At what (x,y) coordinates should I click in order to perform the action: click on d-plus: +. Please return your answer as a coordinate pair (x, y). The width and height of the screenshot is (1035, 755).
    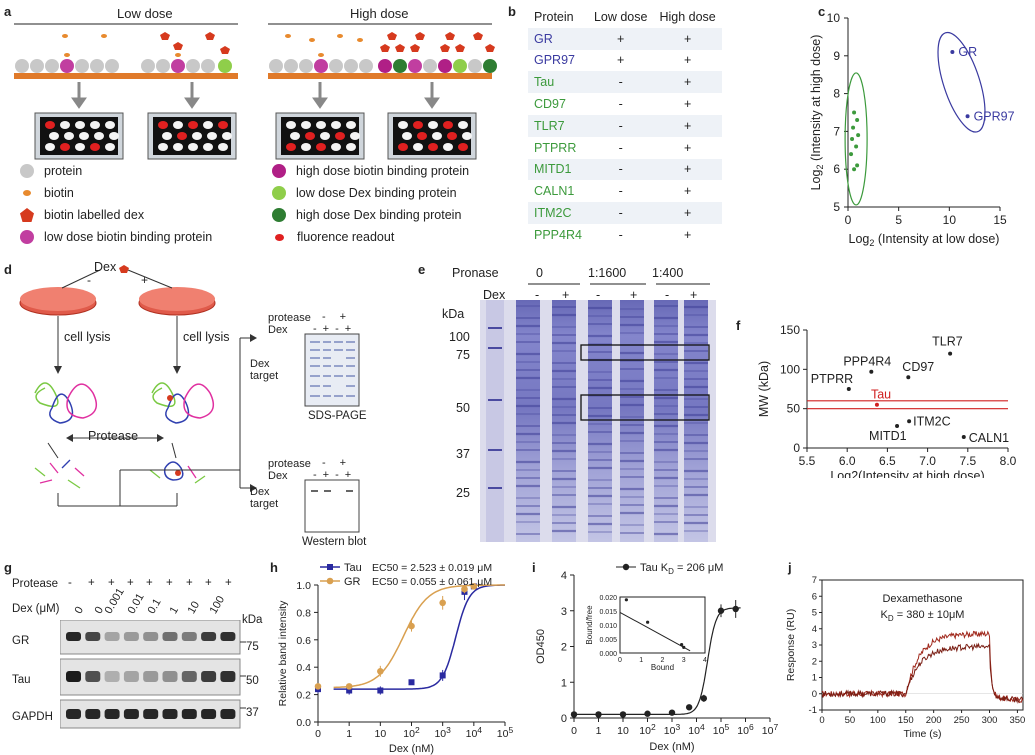
    Looking at the image, I should click on (145, 280).